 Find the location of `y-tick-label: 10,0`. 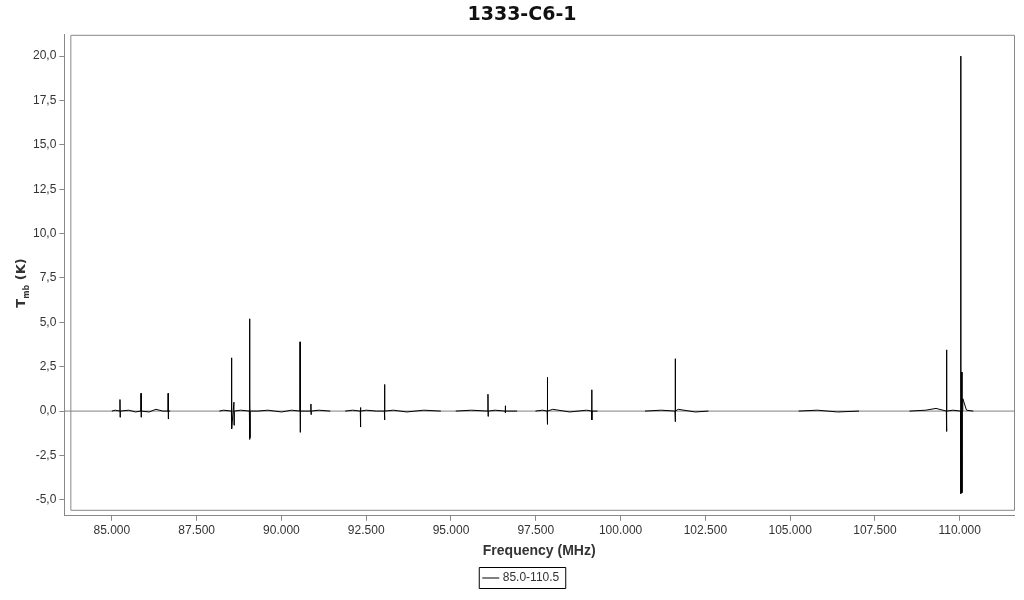

y-tick-label: 10,0 is located at coordinates (45, 232).